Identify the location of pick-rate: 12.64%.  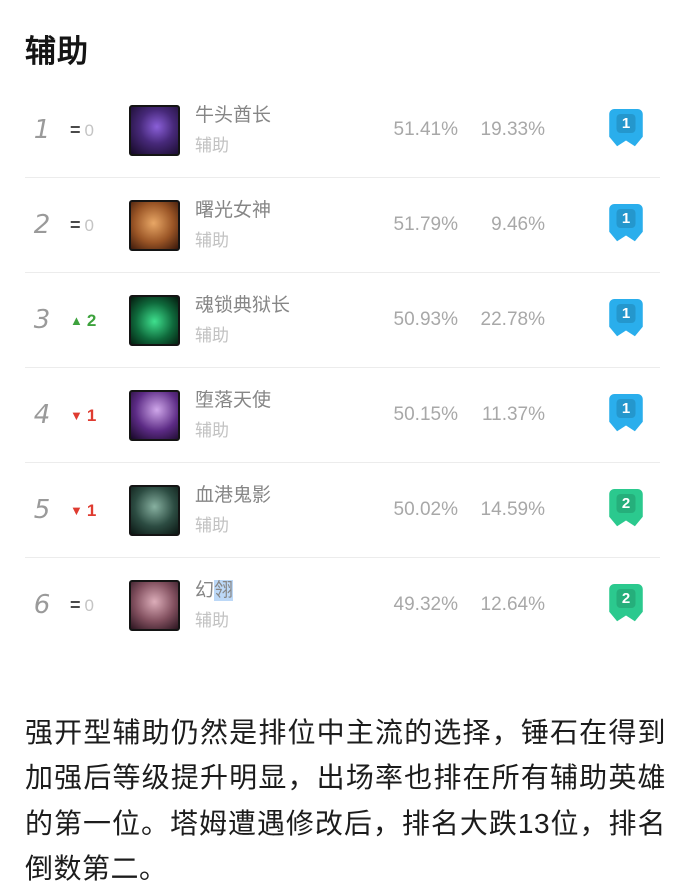
(512, 604).